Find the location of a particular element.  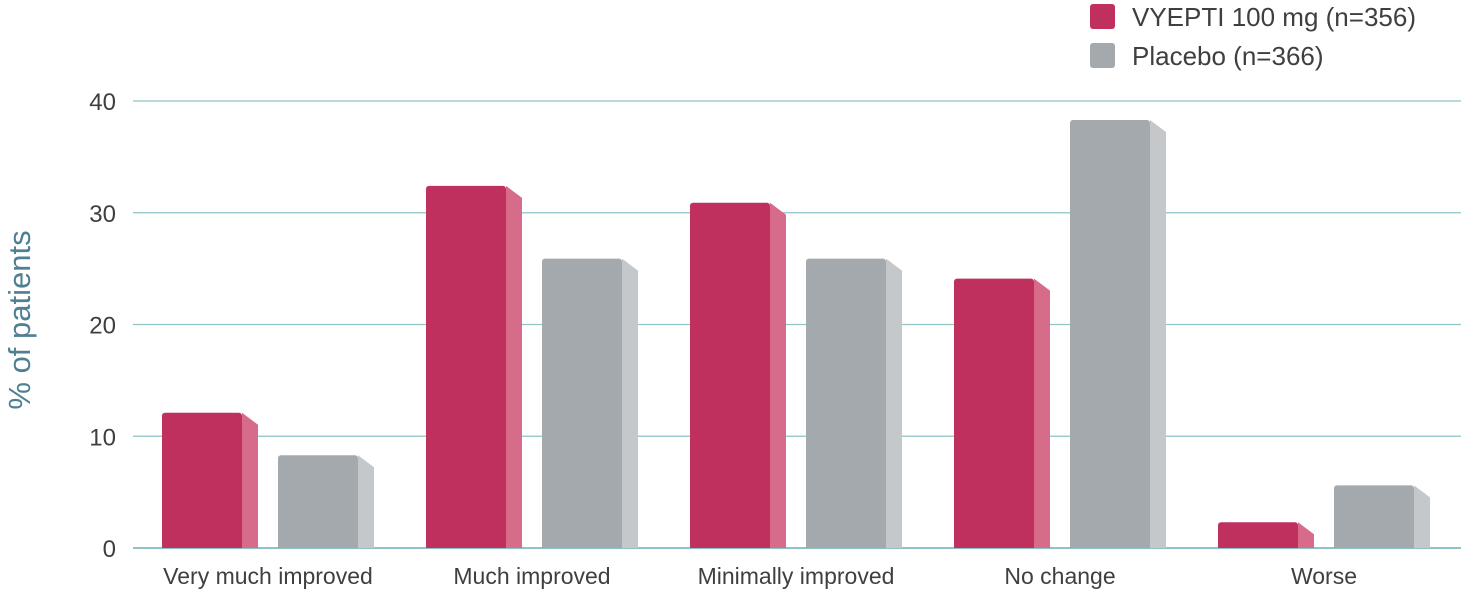

x-tick-label: Worse is located at coordinates (1324, 576).